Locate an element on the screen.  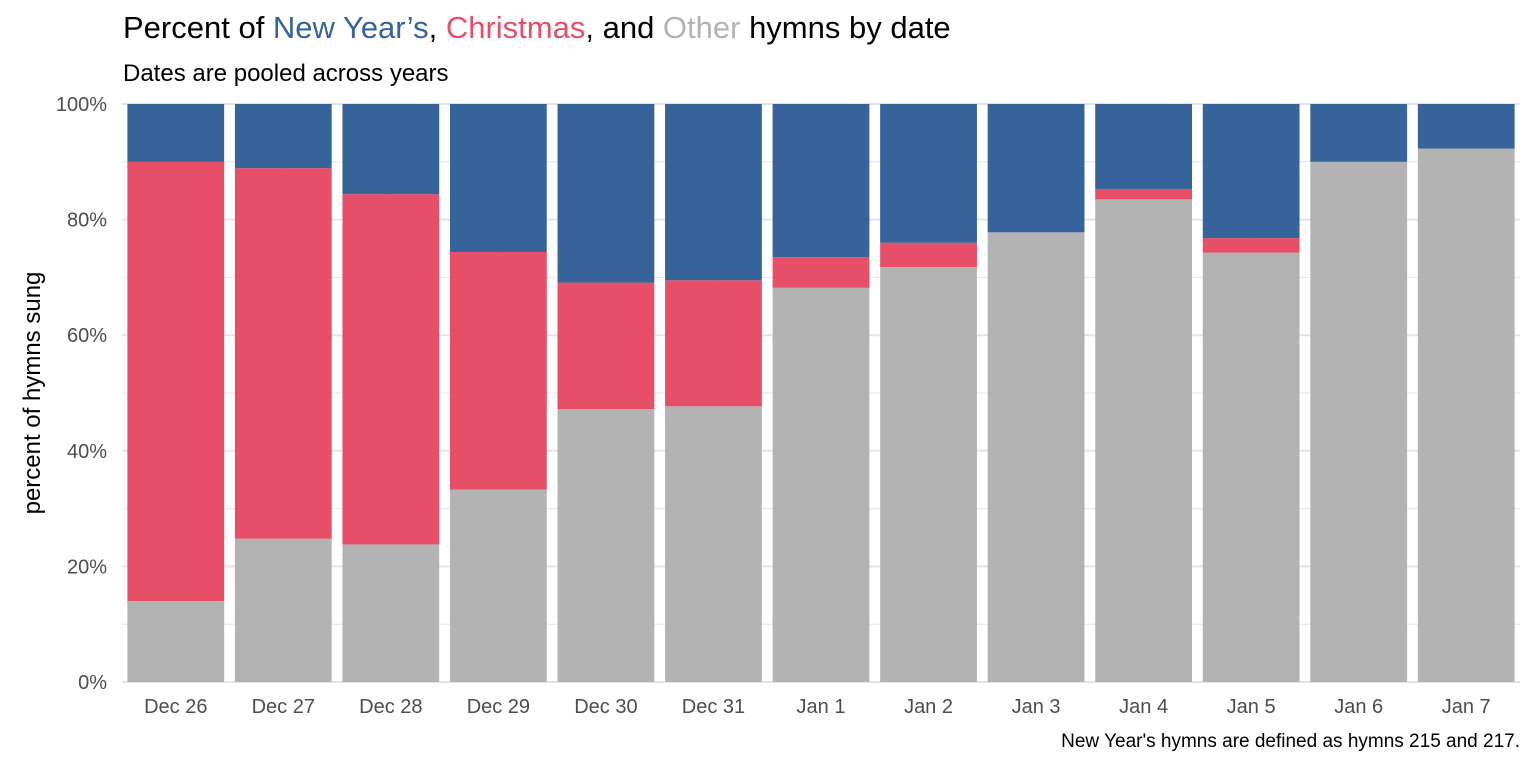
title-new-years: New Year’s is located at coordinates (350, 27).